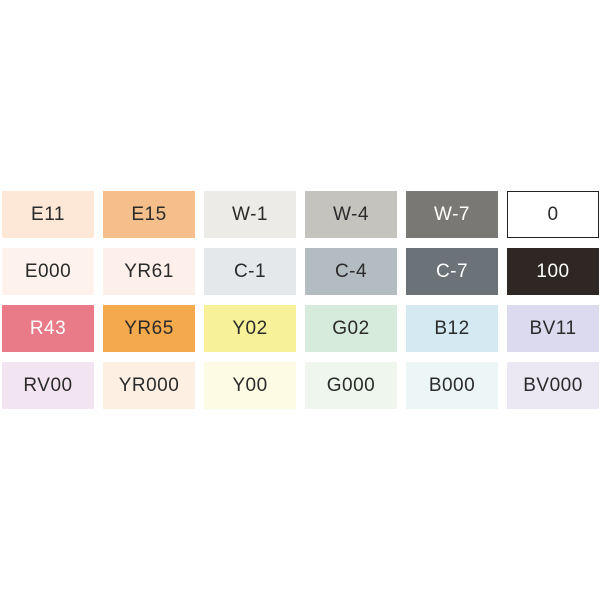 The height and width of the screenshot is (600, 600). I want to click on swatch-label: 100, so click(553, 271).